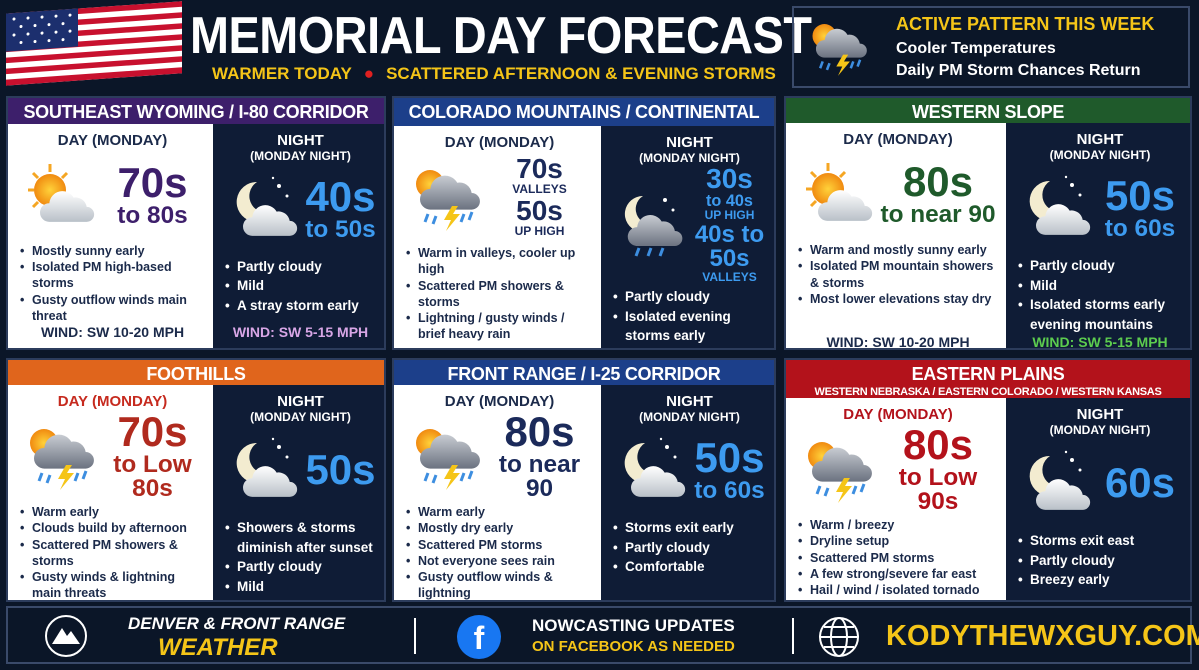  Describe the element at coordinates (1018, 70) in the screenshot. I see `pattern-line: Daily PM Storm Chances Return` at that location.